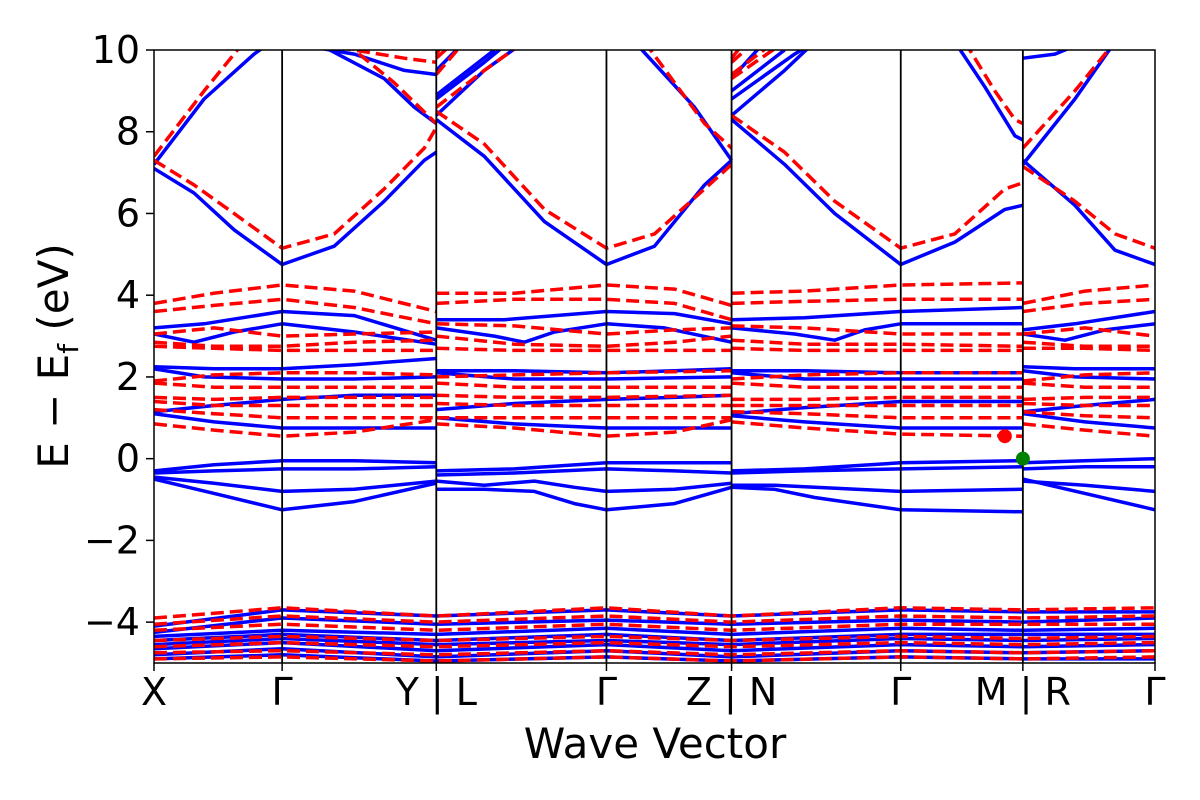 The width and height of the screenshot is (1200, 800). What do you see at coordinates (731, 692) in the screenshot?
I see `x-tick-label: Z | N` at bounding box center [731, 692].